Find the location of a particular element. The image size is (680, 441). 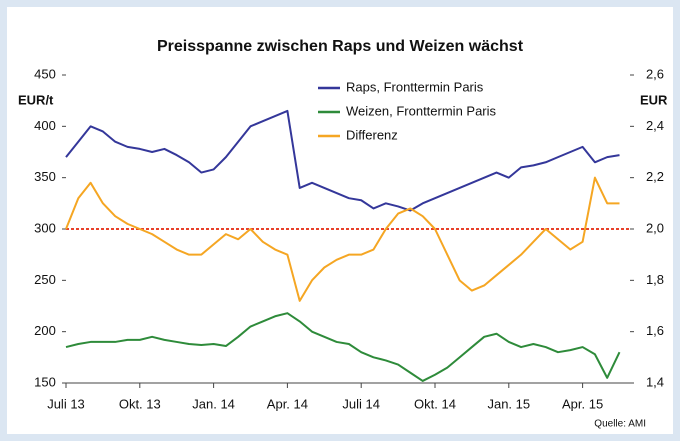

y-tick-label: 450 is located at coordinates (45, 73).